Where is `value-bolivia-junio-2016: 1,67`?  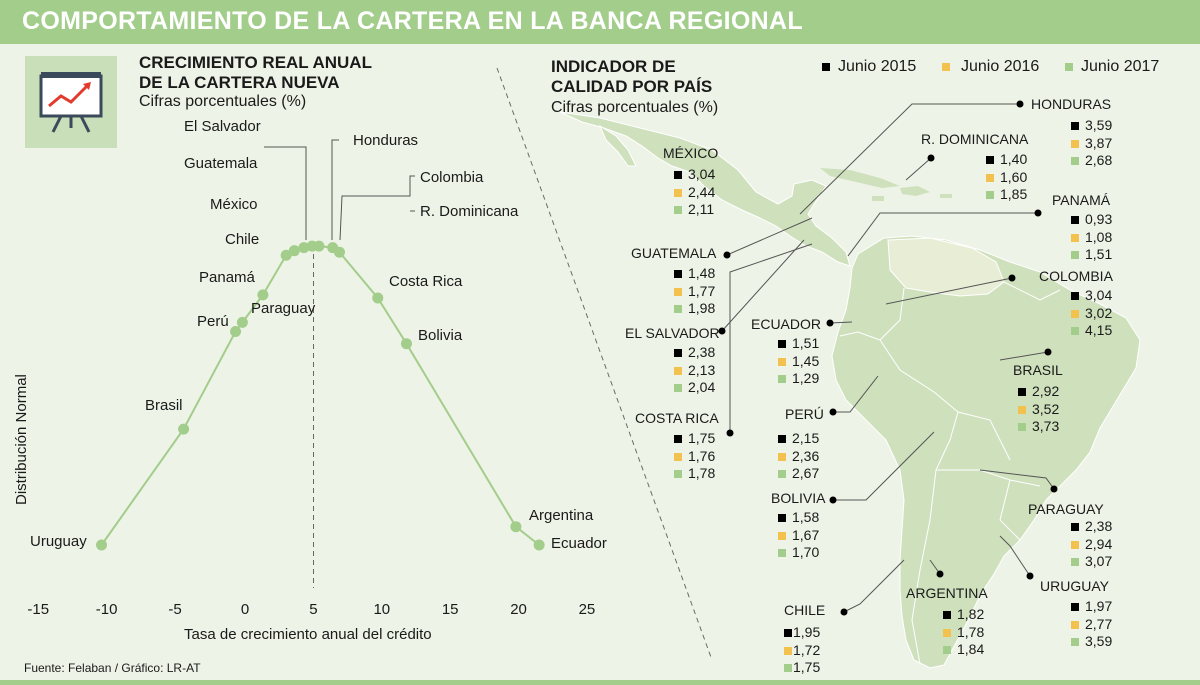 value-bolivia-junio-2016: 1,67 is located at coordinates (806, 534).